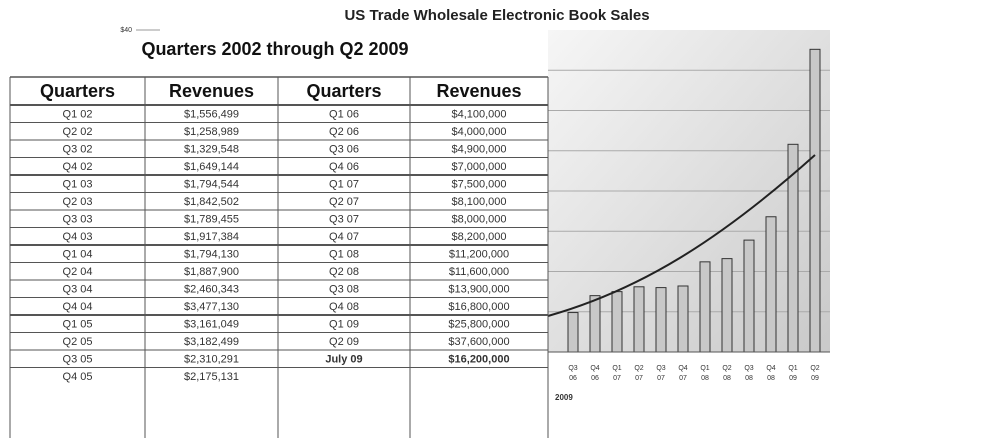  What do you see at coordinates (344, 342) in the screenshot?
I see `table-cell: Q2 09` at bounding box center [344, 342].